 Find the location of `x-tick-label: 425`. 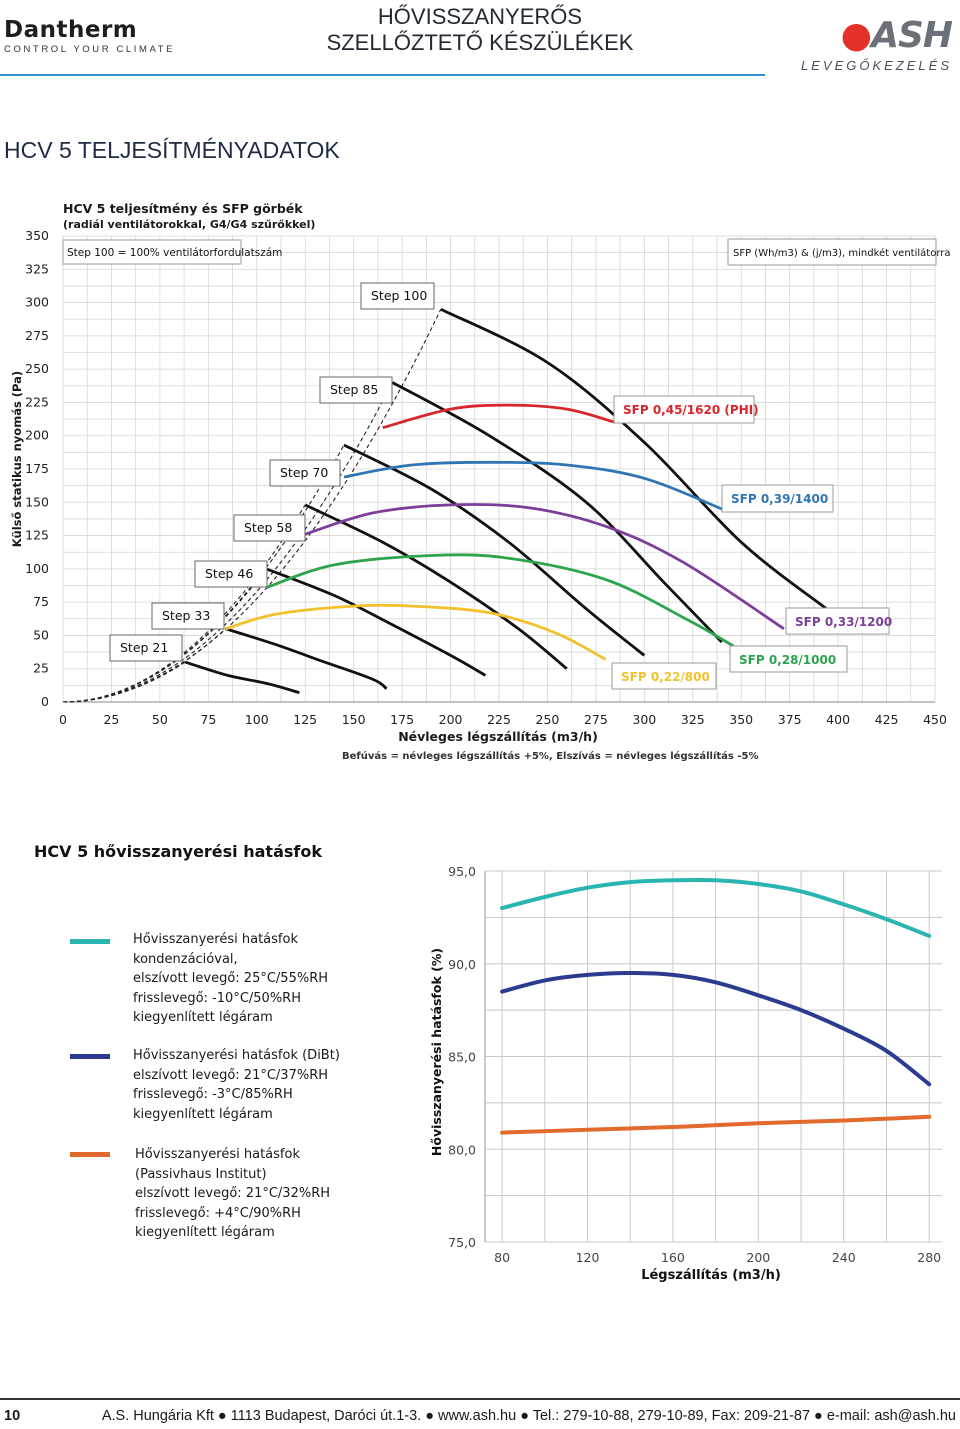

x-tick-label: 425 is located at coordinates (887, 719).